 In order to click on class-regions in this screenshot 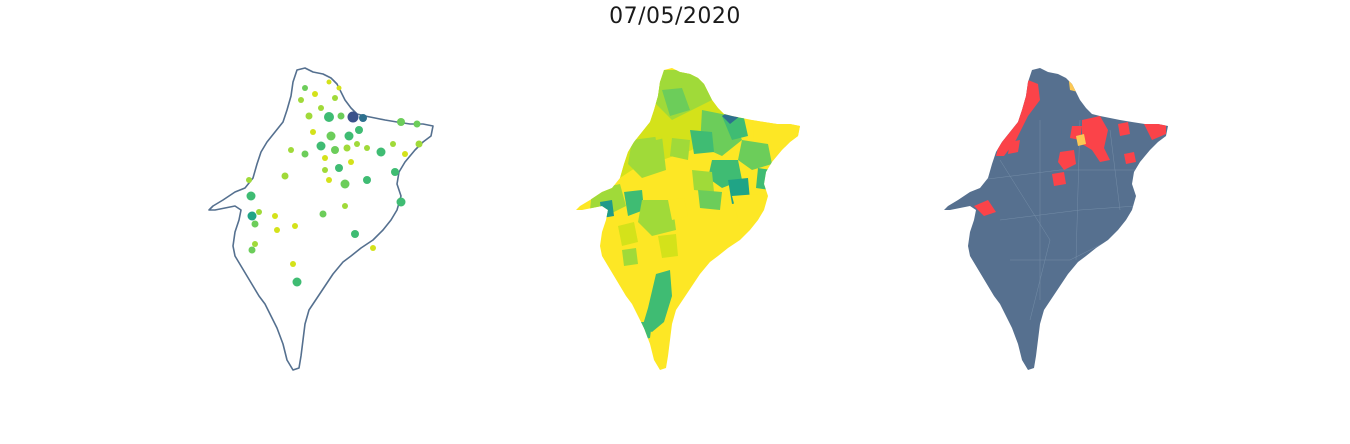, I will do `click(1056, 219)`.